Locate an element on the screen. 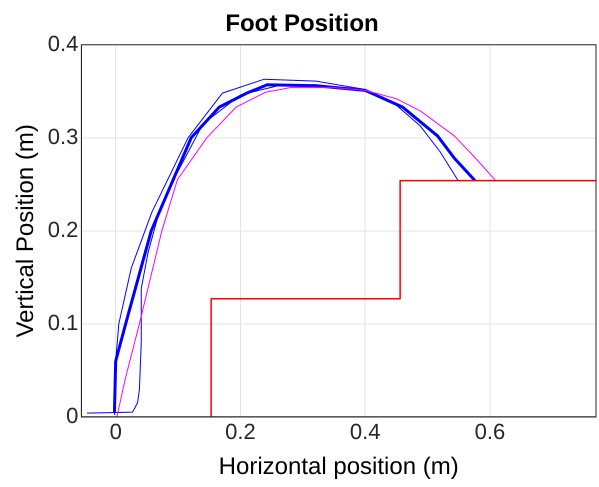  y-tick-label: 0.2 is located at coordinates (63, 229).